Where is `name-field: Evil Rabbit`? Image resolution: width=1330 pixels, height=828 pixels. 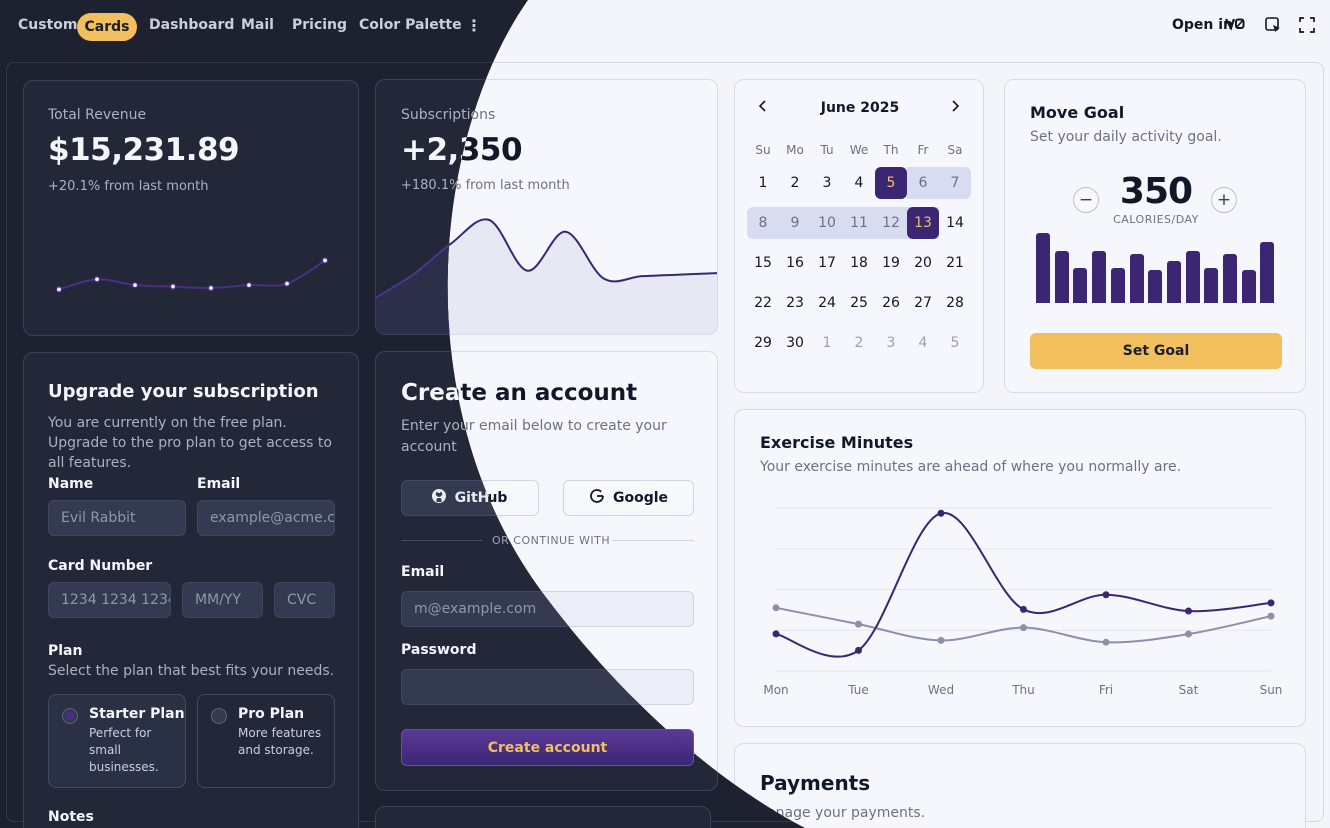 name-field: Evil Rabbit is located at coordinates (117, 518).